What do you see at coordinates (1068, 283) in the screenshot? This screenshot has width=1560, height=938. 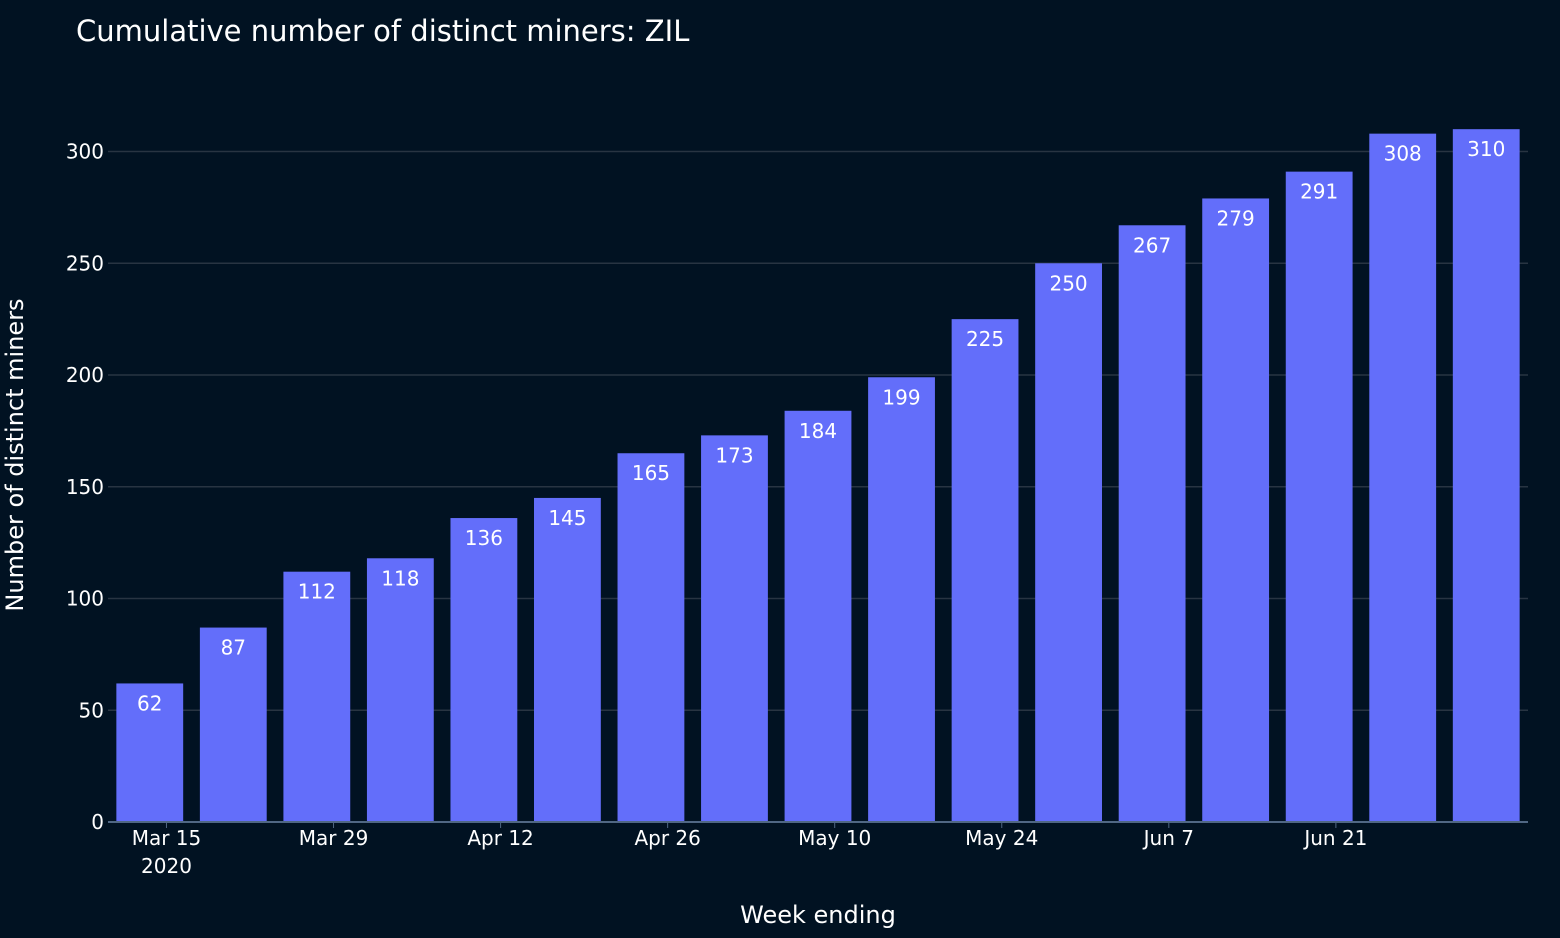 I see `bar-value-label: 250` at bounding box center [1068, 283].